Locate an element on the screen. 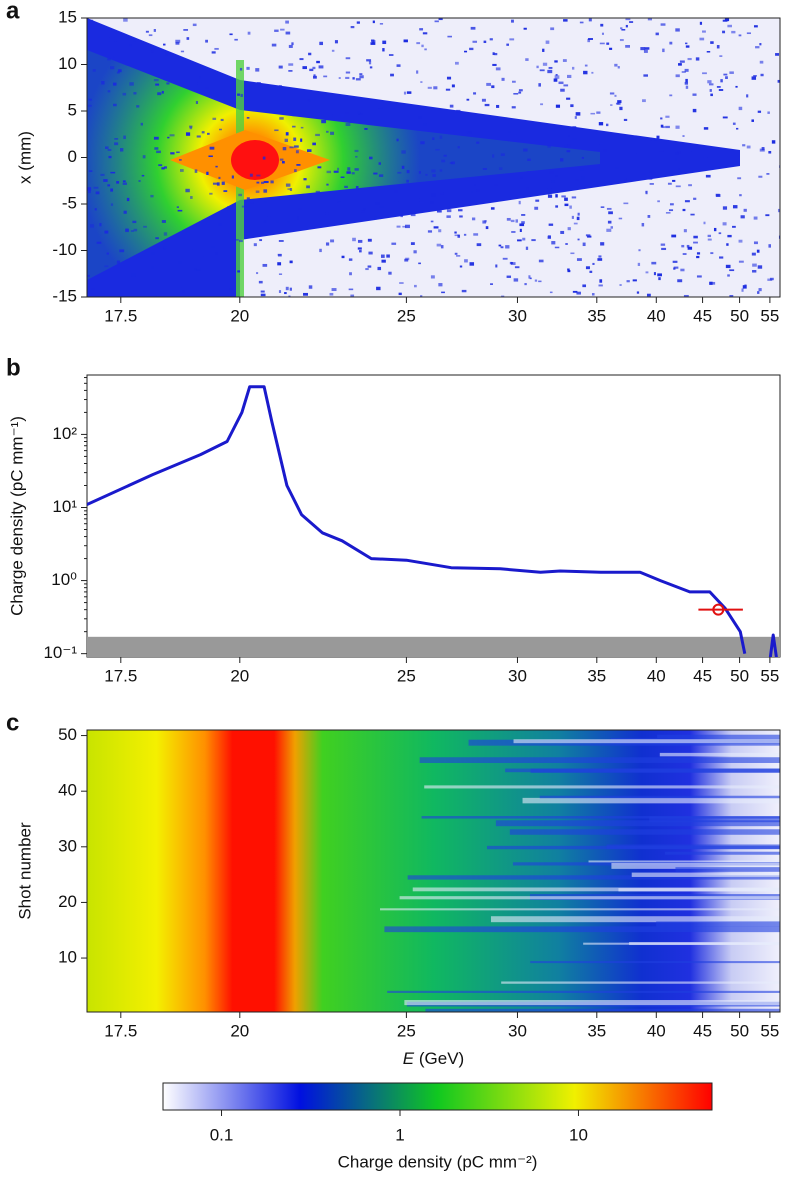  panel-label: a is located at coordinates (13, 12).